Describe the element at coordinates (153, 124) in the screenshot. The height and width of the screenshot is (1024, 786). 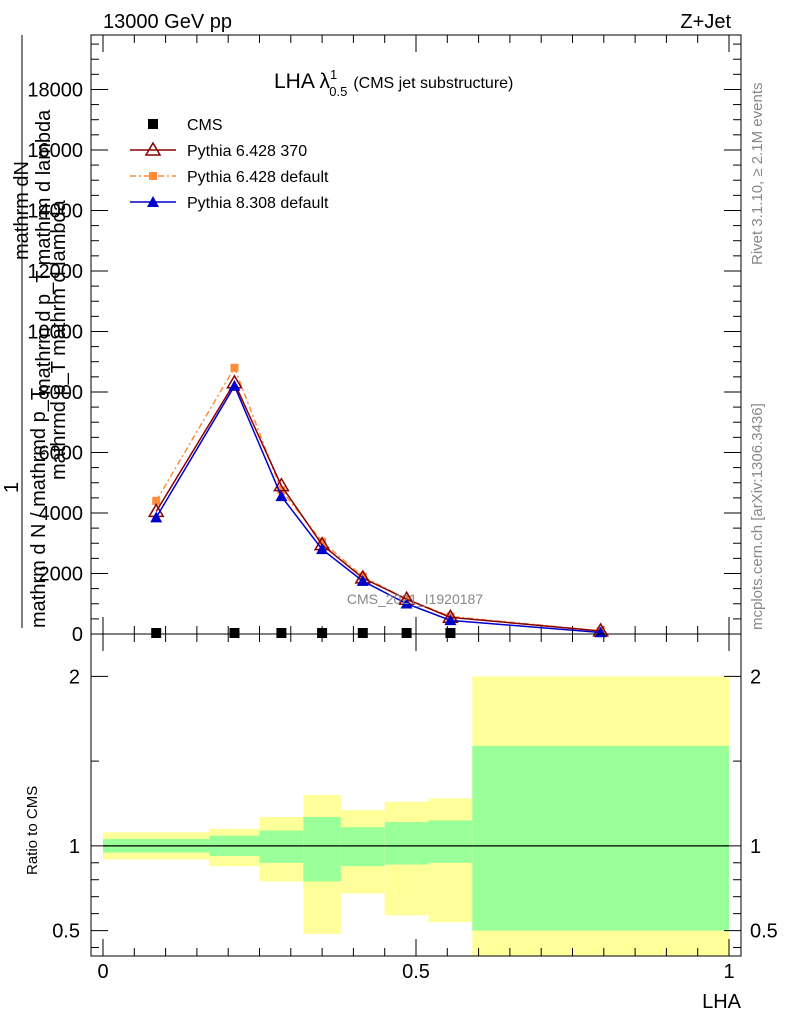
I see `legend-marker-cms` at that location.